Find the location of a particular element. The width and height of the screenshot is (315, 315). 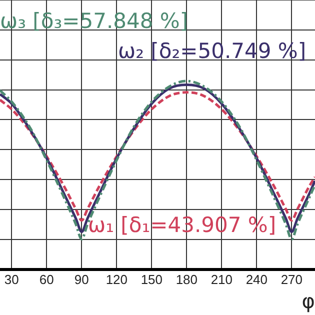

x-tick-label: 120 is located at coordinates (117, 279).